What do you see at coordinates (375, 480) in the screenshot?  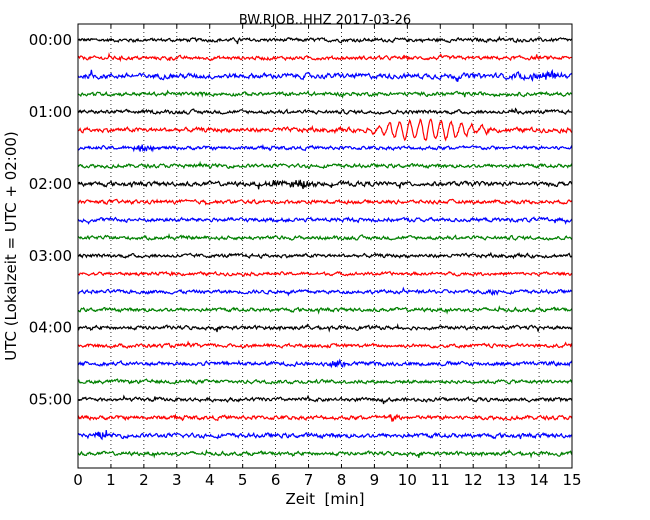 I see `x-tick-label: 9` at bounding box center [375, 480].